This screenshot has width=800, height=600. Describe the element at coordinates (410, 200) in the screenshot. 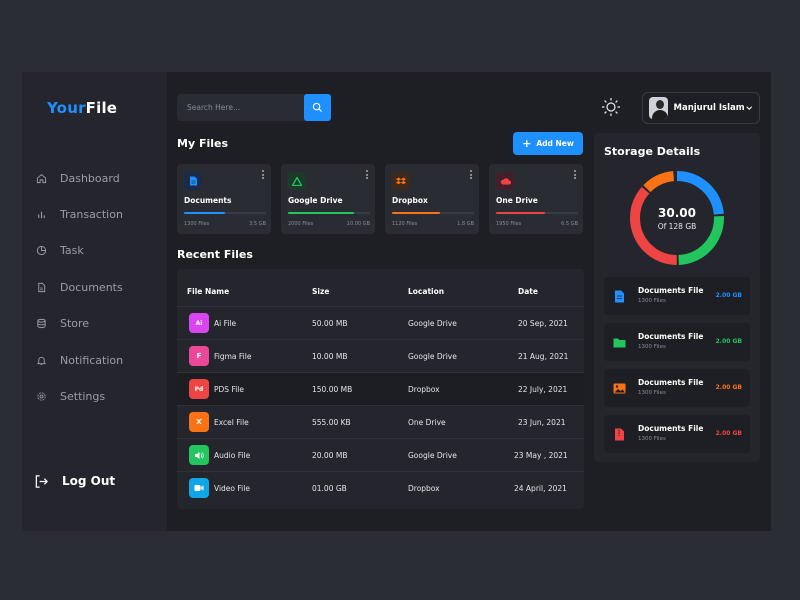

I see `file-card-name: Dropbox` at that location.